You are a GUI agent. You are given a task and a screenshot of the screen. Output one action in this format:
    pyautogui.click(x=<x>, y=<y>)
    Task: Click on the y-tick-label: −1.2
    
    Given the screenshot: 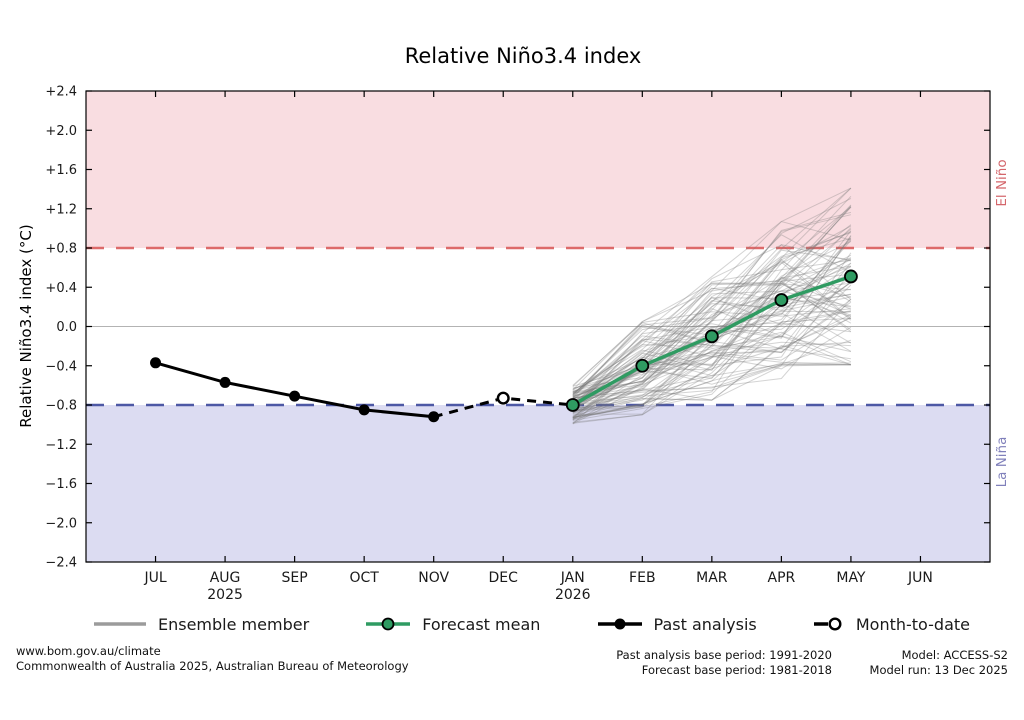 What is the action you would take?
    pyautogui.click(x=61, y=445)
    